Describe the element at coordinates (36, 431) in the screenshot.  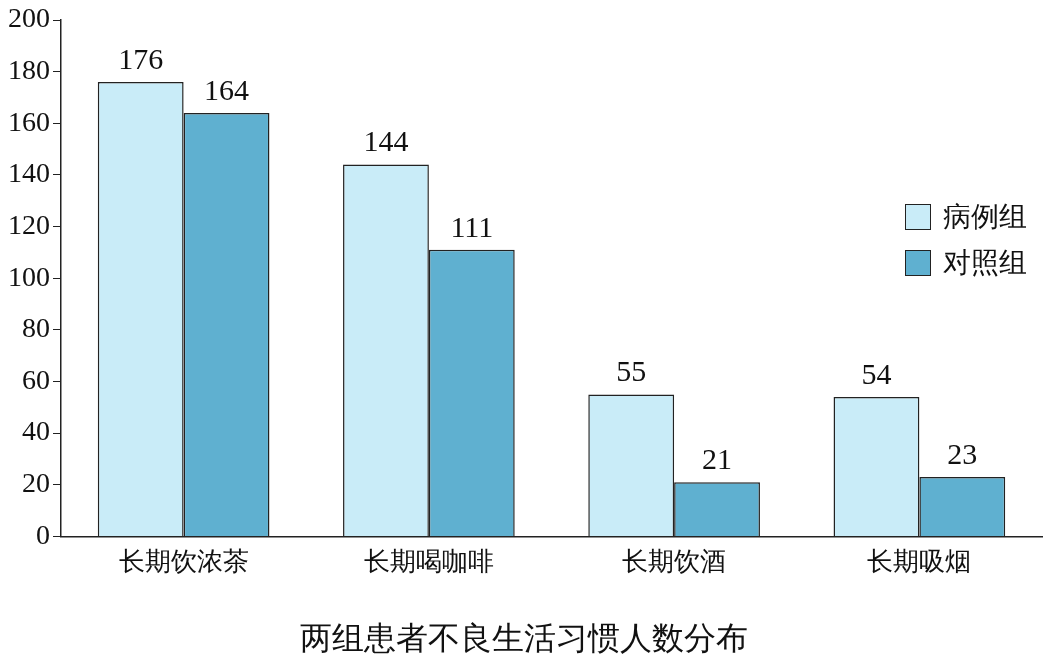
I see `y-tick-label: 40` at that location.